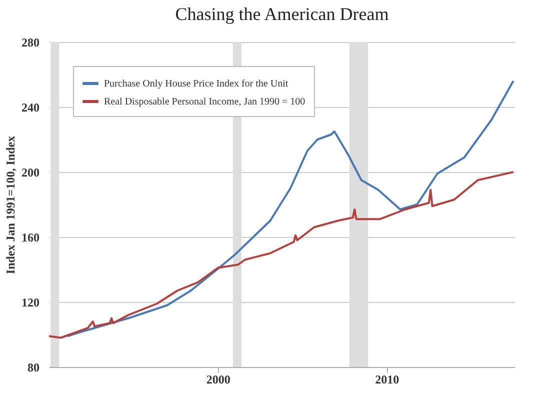 This screenshot has height=402, width=536. Describe the element at coordinates (196, 84) in the screenshot. I see `legend-label: Purchase Only House Price Index for the Unit` at that location.